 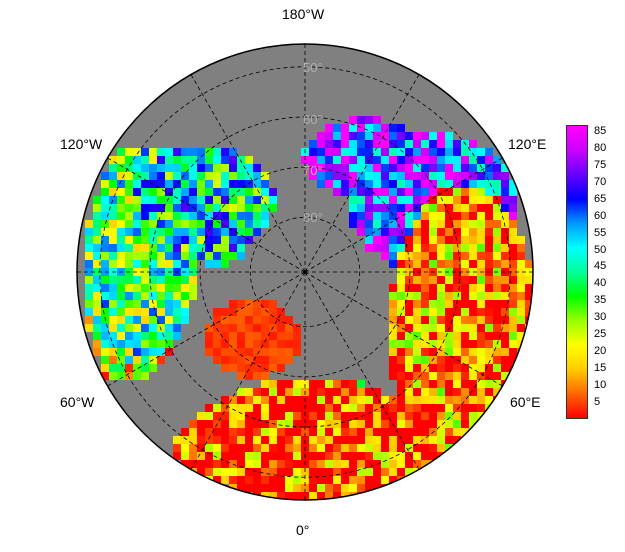 I want to click on latitude-label: 80°, so click(x=313, y=217).